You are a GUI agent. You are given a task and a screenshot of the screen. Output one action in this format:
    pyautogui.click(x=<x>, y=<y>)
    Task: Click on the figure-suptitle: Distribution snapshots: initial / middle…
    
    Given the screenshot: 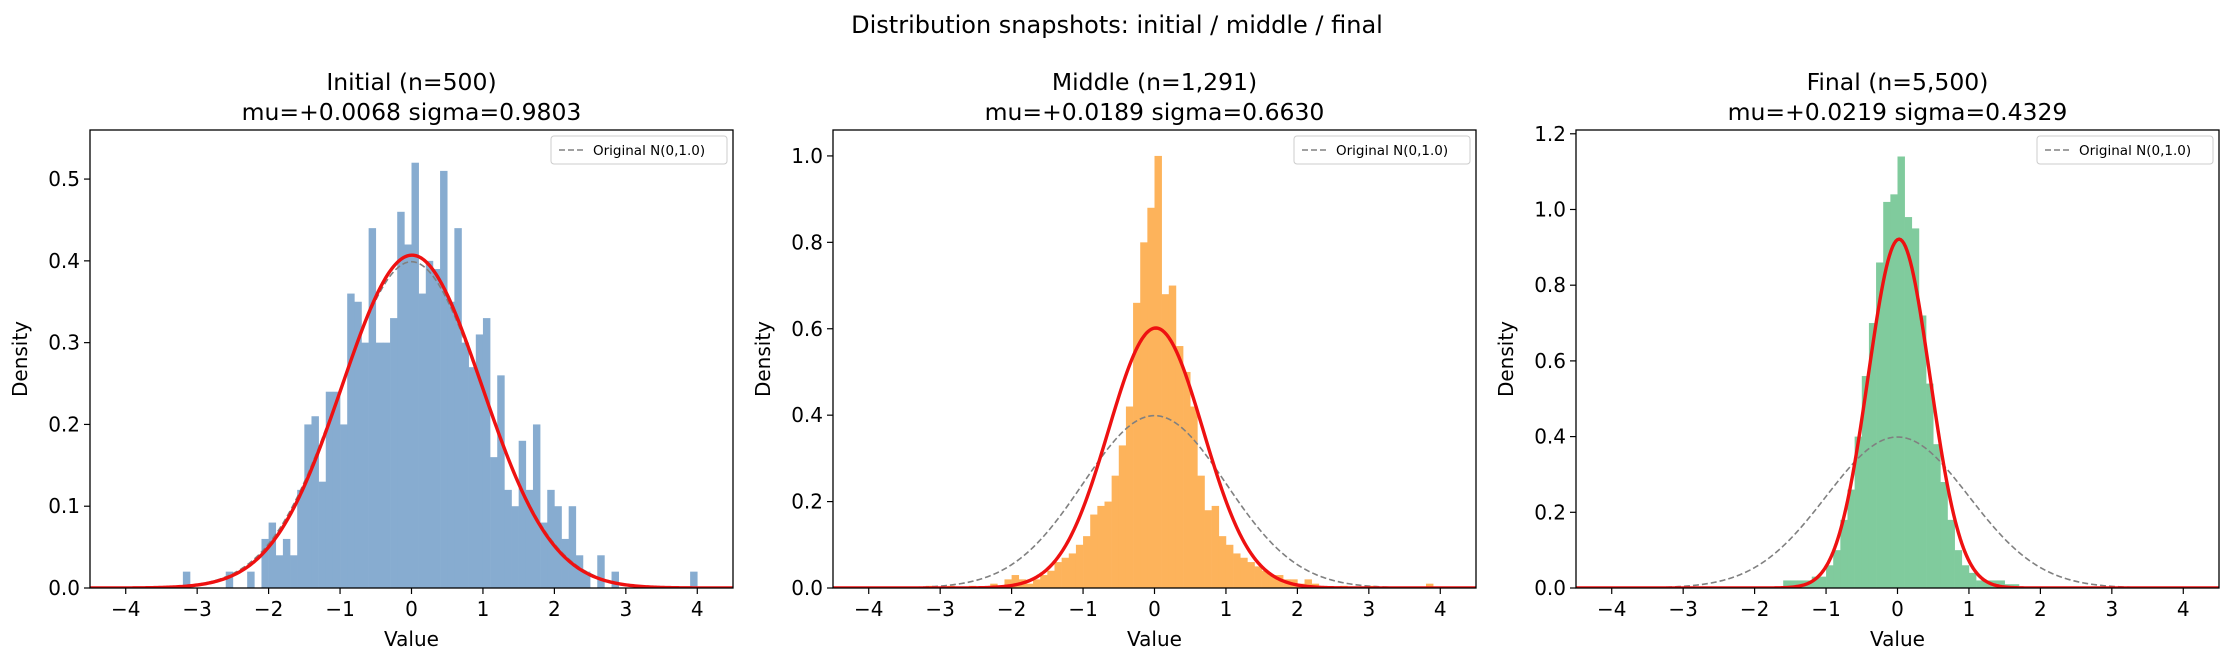 What is the action you would take?
    pyautogui.click(x=1117, y=25)
    